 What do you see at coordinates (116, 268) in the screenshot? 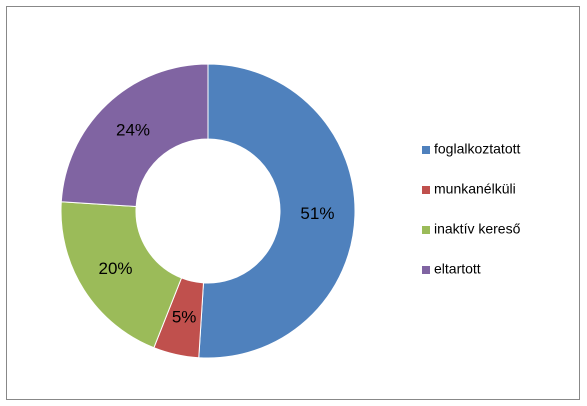
I see `data-label: 20%` at bounding box center [116, 268].